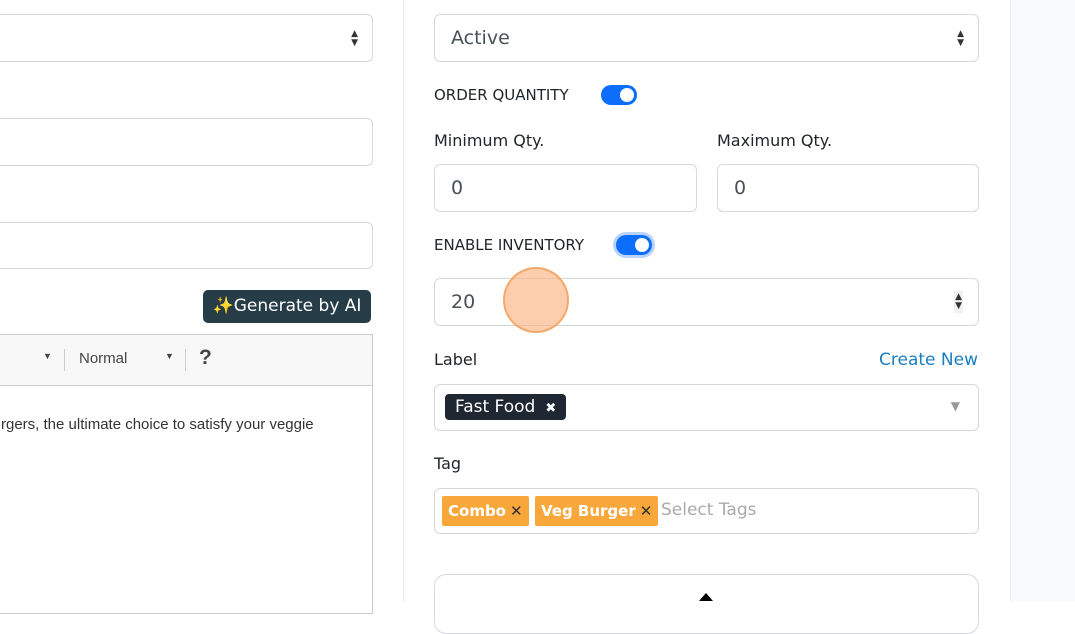 The image size is (1075, 634). What do you see at coordinates (565, 188) in the screenshot?
I see `min-qty-input: 0` at bounding box center [565, 188].